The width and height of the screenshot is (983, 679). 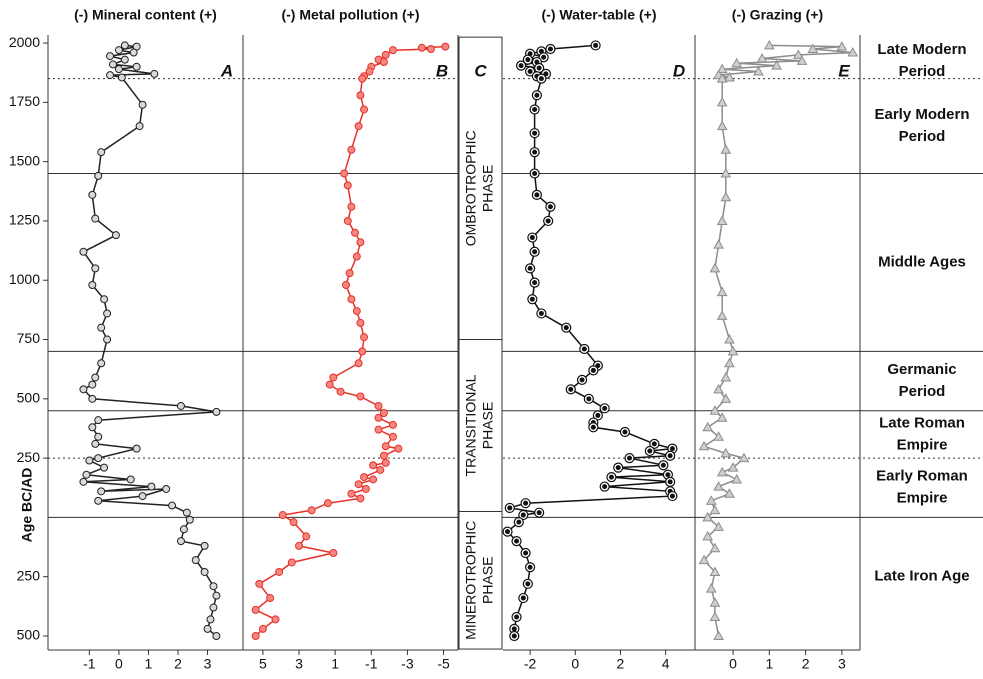 What do you see at coordinates (844, 70) in the screenshot?
I see `panel-letter: E` at bounding box center [844, 70].